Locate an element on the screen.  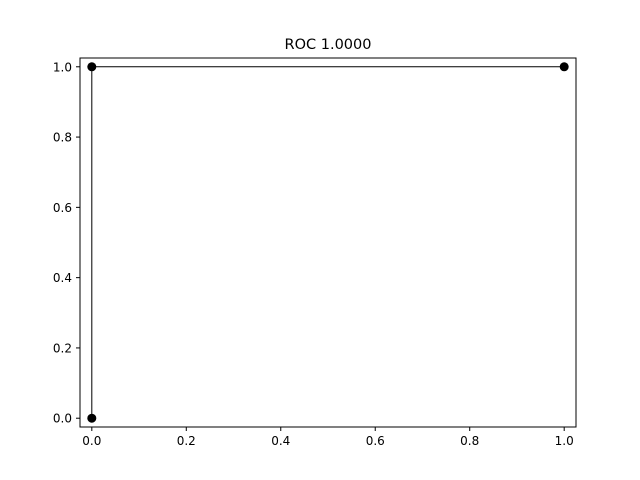
y-tick-label: 0.0 is located at coordinates (62, 419).